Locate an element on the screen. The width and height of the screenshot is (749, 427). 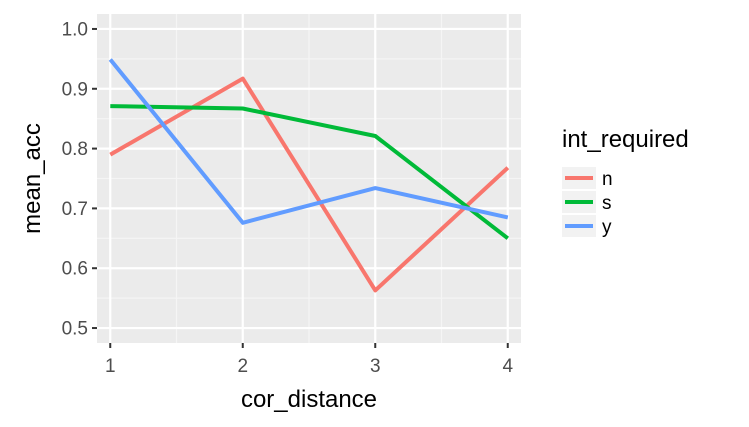
legend: int_required nsy is located at coordinates (625, 182).